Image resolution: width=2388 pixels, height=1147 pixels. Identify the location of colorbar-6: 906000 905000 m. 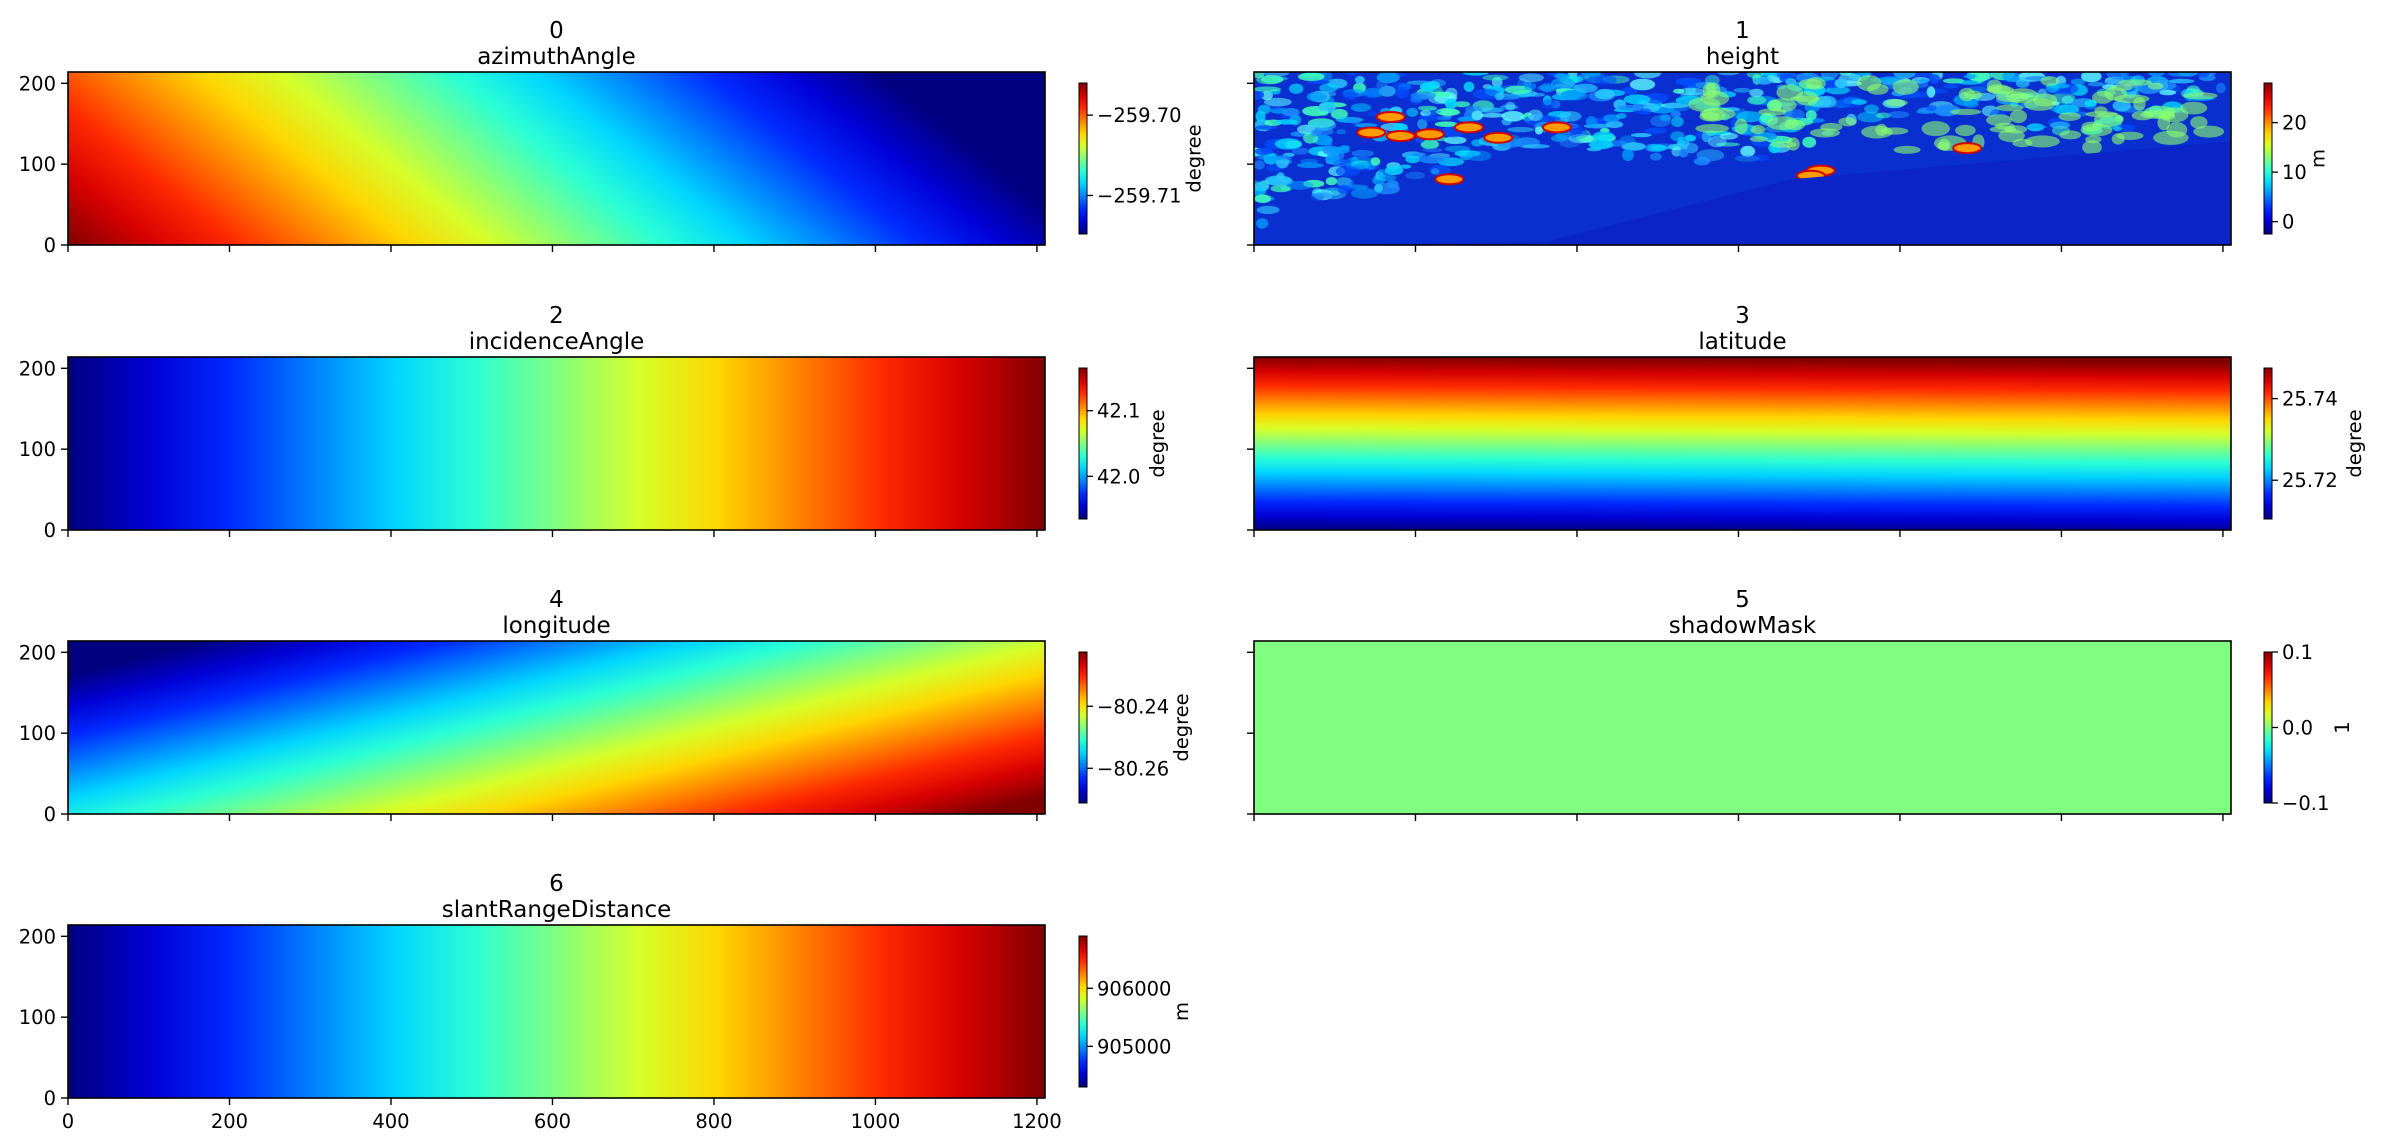
(1135, 1011).